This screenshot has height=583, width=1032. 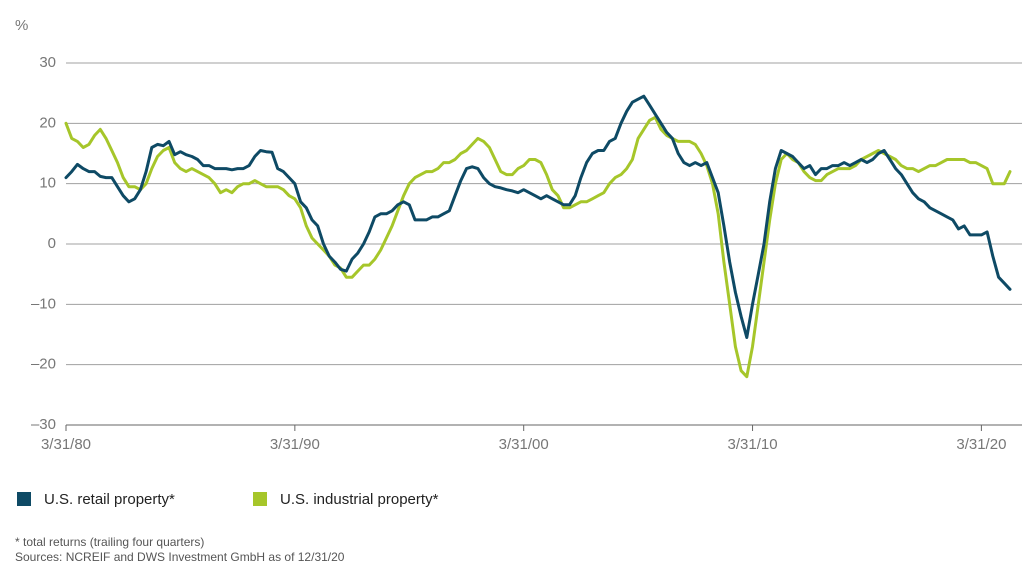 I want to click on y-tick-label: –30, so click(x=43, y=424).